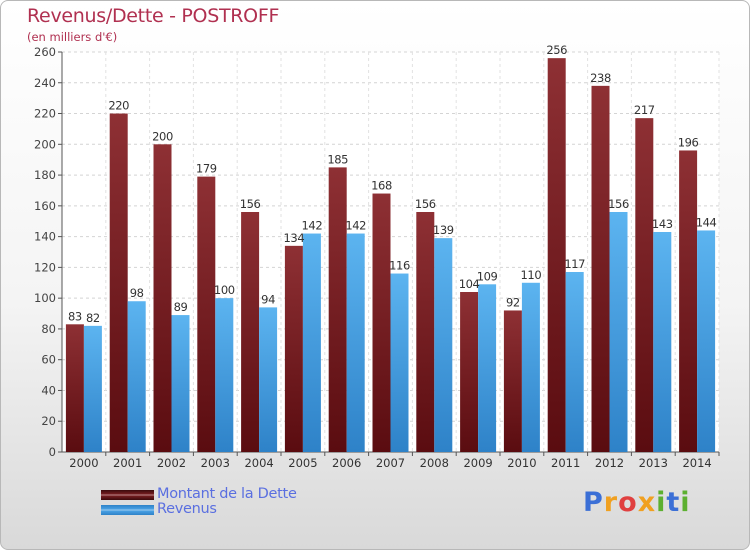 This screenshot has height=550, width=750. Describe the element at coordinates (45, 114) in the screenshot. I see `y-tick-label: 220` at that location.